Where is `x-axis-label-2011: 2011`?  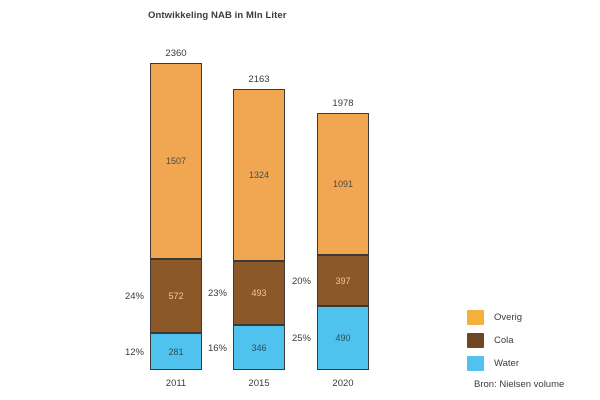
x-axis-label-2011: 2011 is located at coordinates (176, 383).